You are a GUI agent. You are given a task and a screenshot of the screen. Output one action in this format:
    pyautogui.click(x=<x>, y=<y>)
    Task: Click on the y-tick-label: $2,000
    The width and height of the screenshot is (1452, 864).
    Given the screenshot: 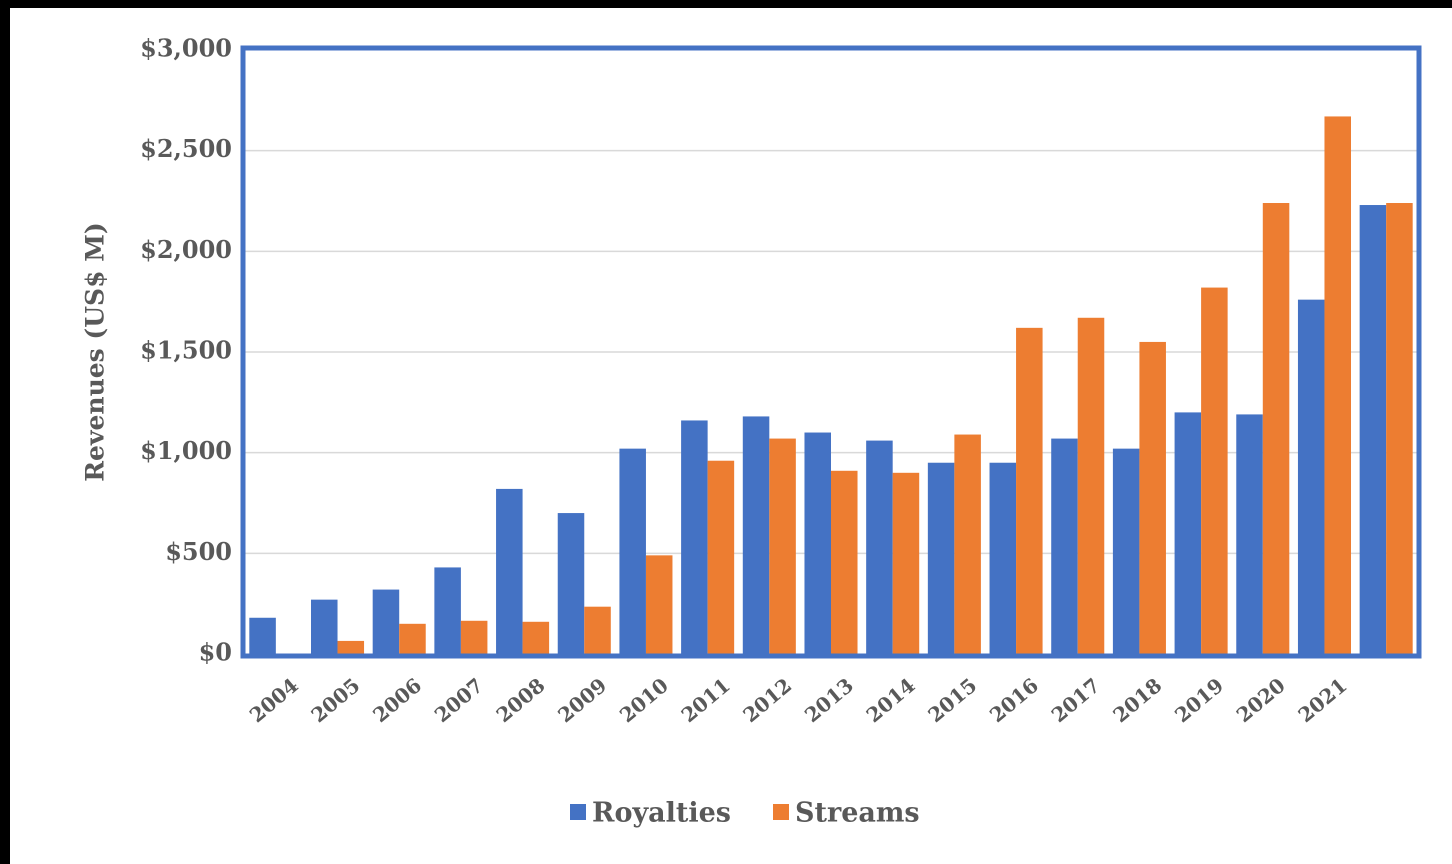 What is the action you would take?
    pyautogui.click(x=186, y=249)
    